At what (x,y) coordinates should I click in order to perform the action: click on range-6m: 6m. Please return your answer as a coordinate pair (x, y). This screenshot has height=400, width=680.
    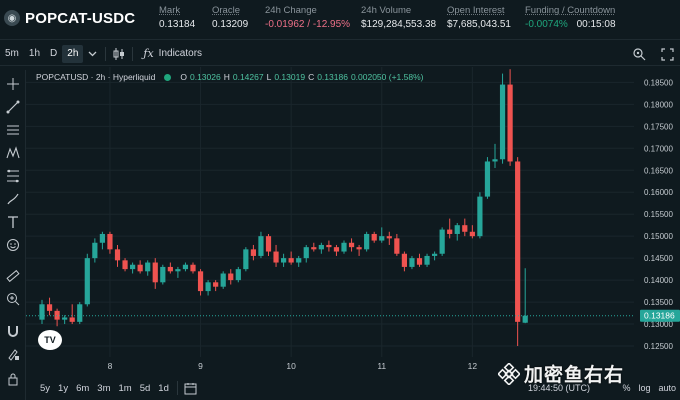
    Looking at the image, I should click on (83, 388).